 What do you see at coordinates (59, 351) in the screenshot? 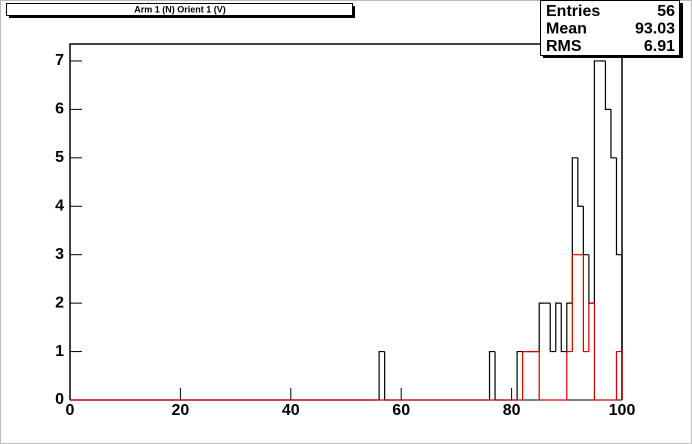
I see `y-tick-label: 1` at bounding box center [59, 351].